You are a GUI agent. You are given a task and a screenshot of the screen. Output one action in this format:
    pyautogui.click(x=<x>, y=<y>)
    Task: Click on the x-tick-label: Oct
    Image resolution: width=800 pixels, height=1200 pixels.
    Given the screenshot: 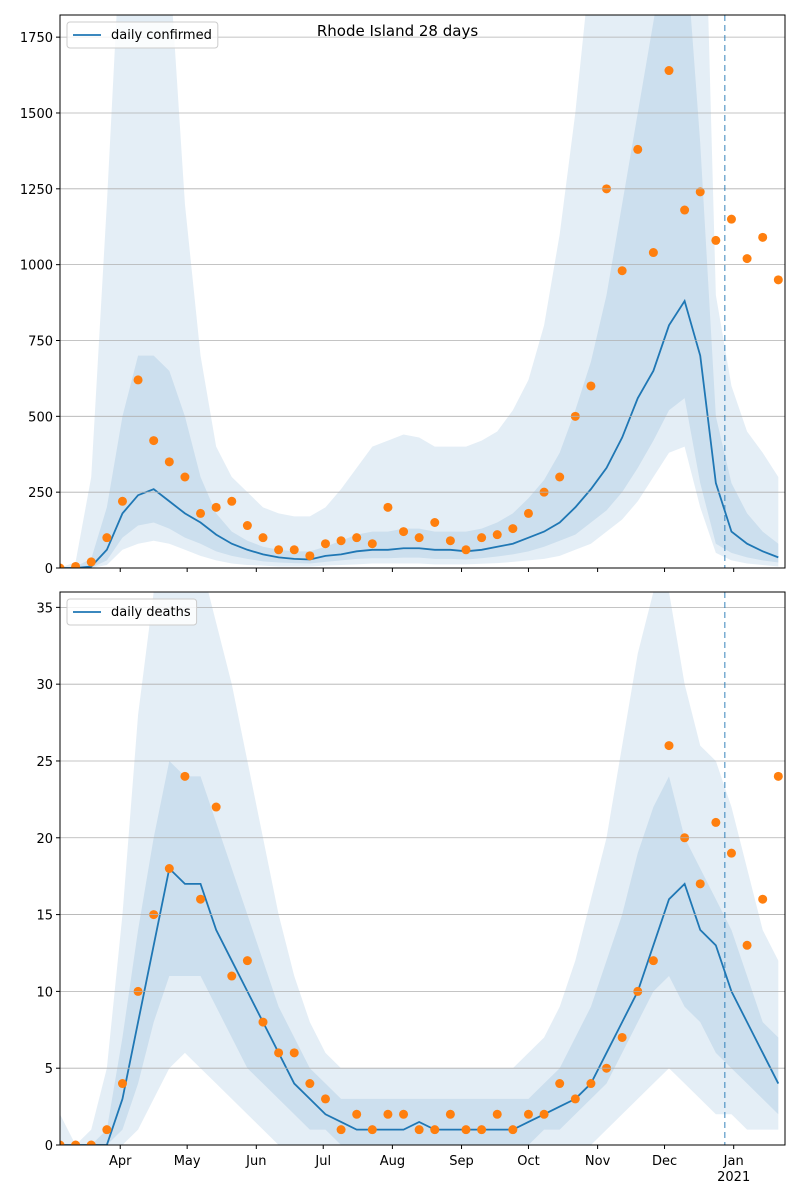 What is the action you would take?
    pyautogui.click(x=528, y=1161)
    